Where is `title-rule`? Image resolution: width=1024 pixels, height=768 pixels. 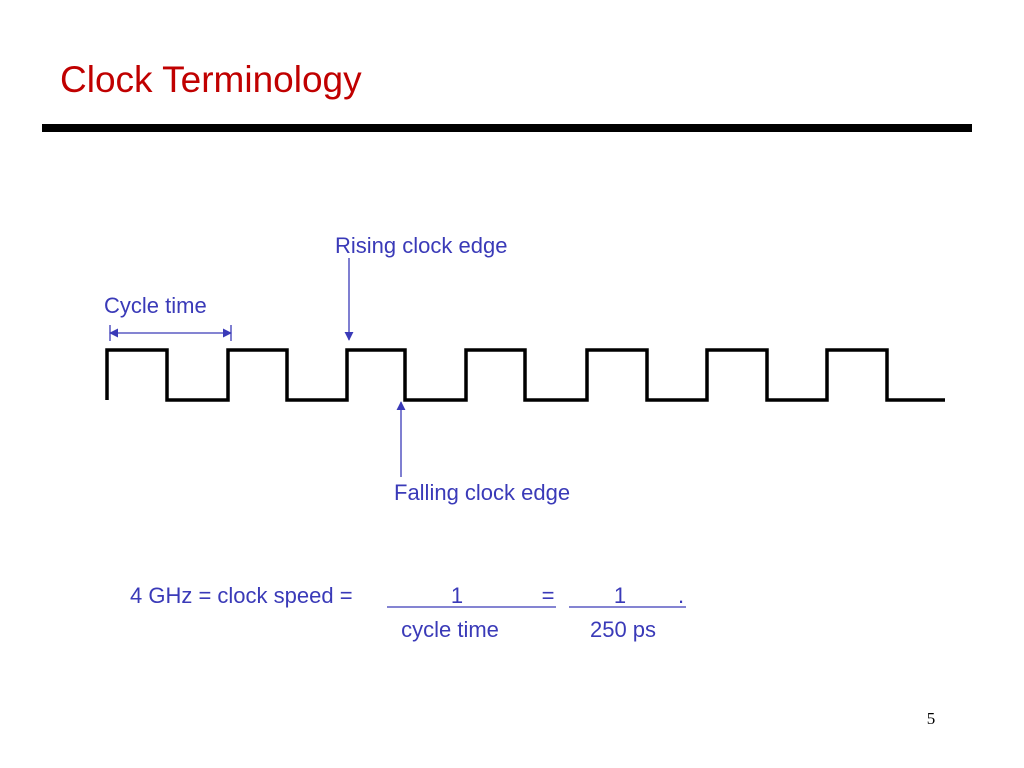 title-rule is located at coordinates (507, 128).